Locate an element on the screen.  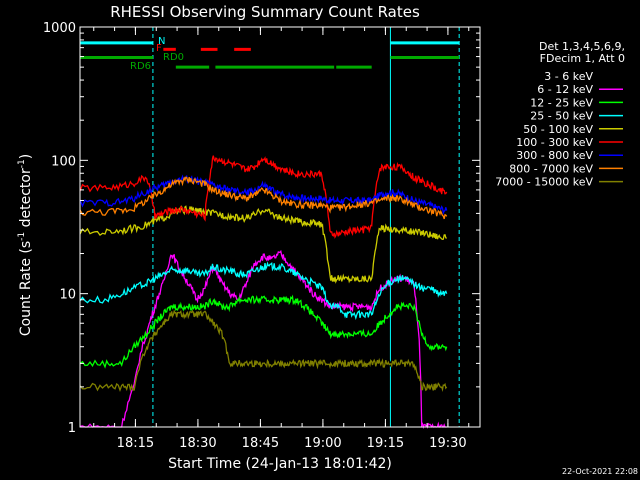
y-tick-label-3: 1000 is located at coordinates (59, 28).